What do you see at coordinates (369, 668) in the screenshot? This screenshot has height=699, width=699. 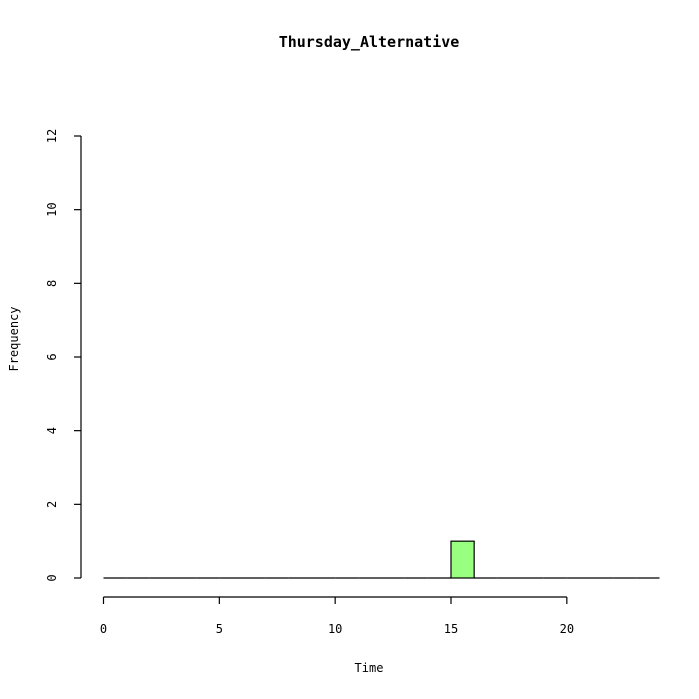 I see `x-axis-label: Time` at bounding box center [369, 668].